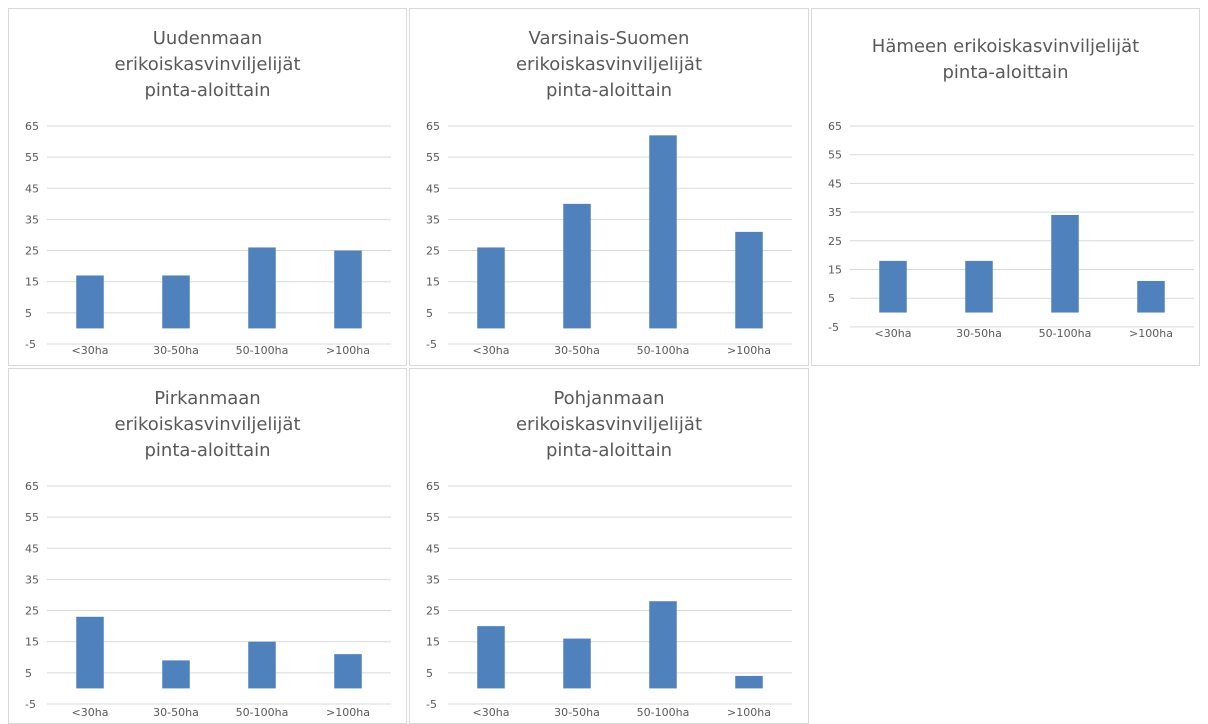 The image size is (1208, 724). Describe the element at coordinates (207, 398) in the screenshot. I see `chart-title-line: Pirkanmaan` at that location.